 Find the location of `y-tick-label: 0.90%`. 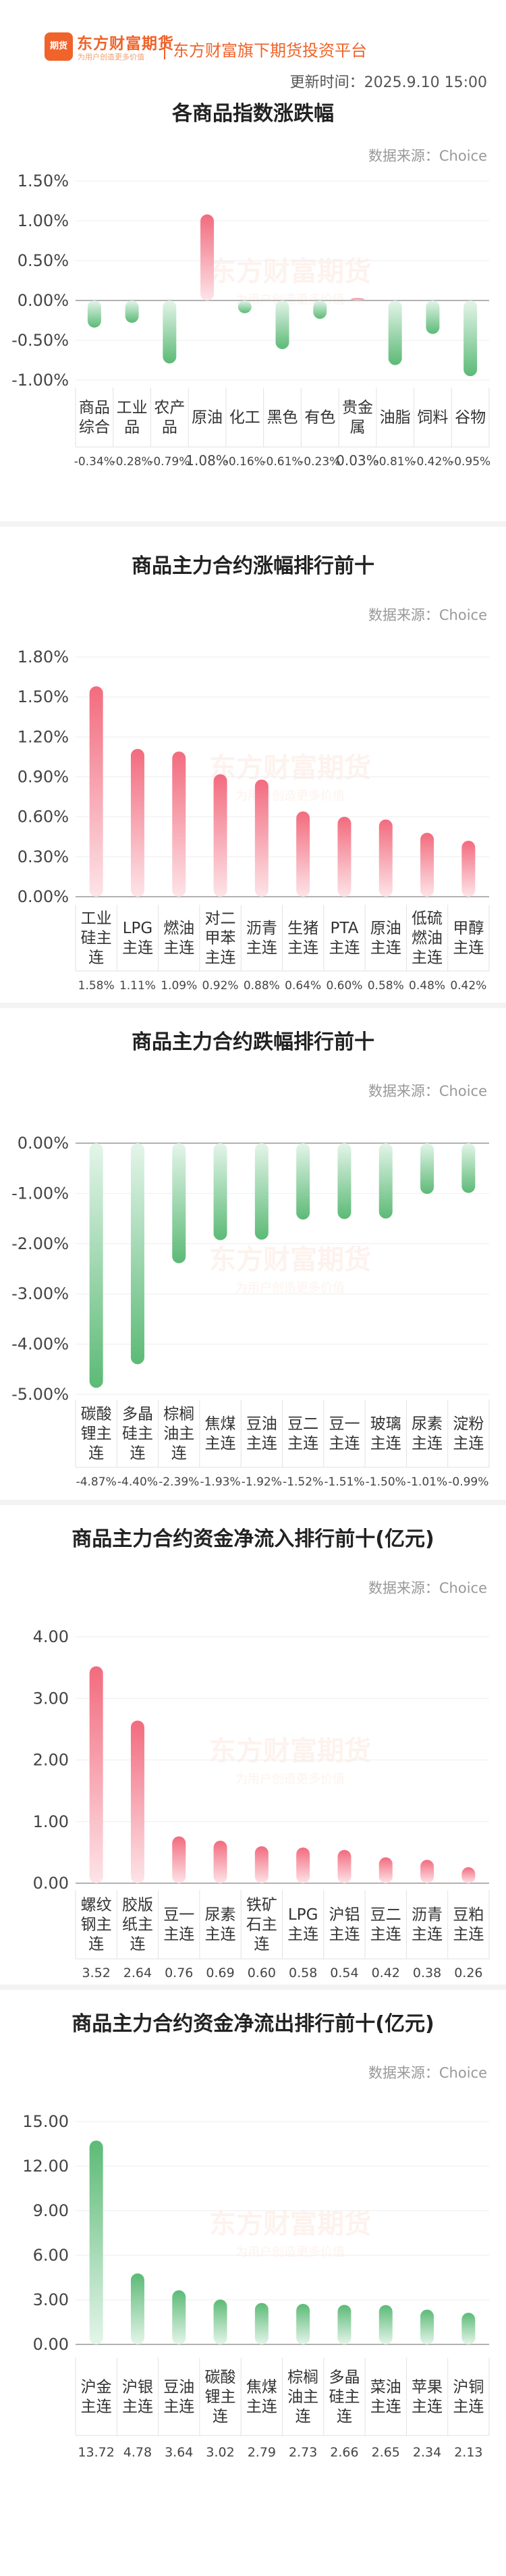

y-tick-label: 0.90% is located at coordinates (43, 778).